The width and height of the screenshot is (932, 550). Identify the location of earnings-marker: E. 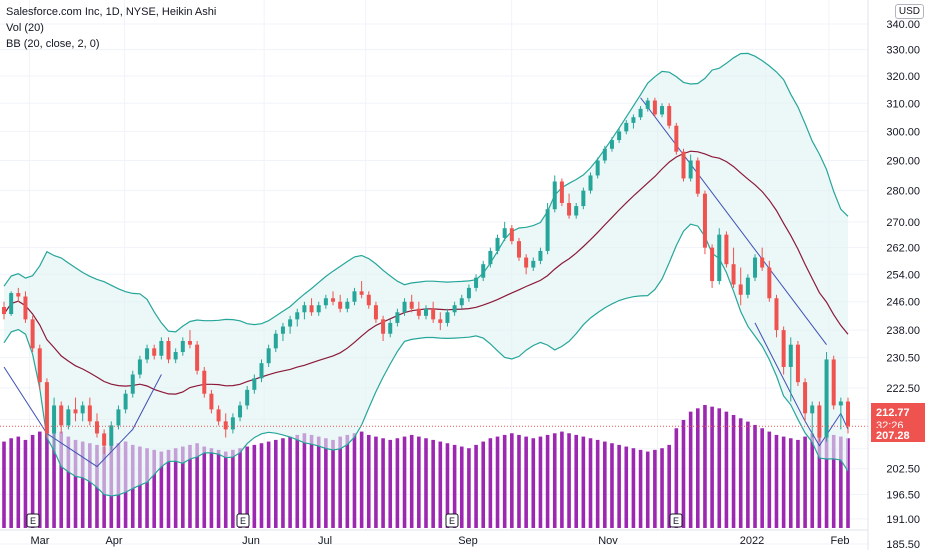
(243, 520).